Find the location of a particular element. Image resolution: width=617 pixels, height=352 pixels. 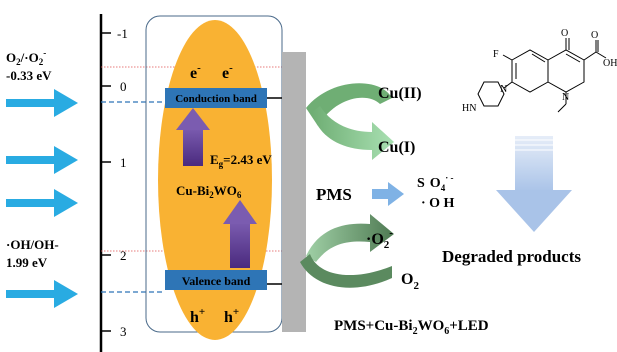

superoxide-arrow is located at coordinates (347, 251).